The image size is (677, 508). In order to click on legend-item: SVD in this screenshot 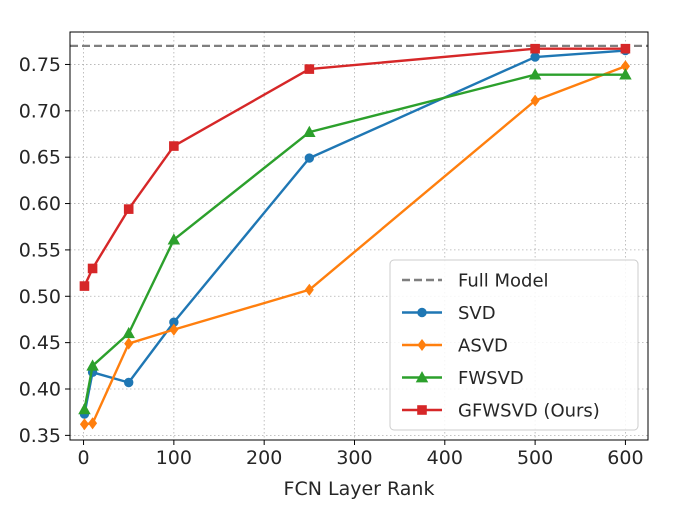, I will do `click(449, 313)`.